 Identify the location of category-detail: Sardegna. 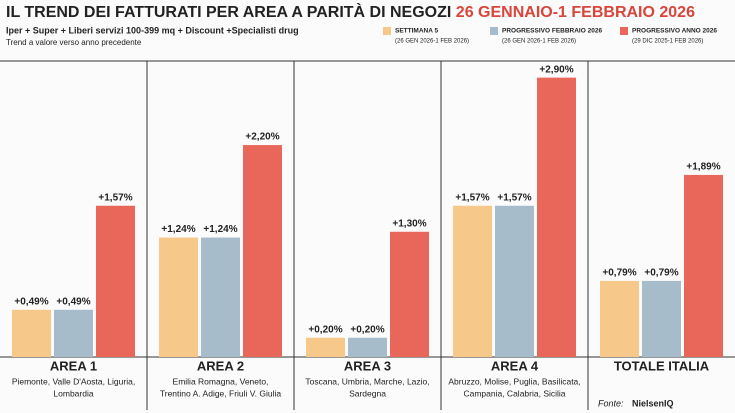
(367, 393).